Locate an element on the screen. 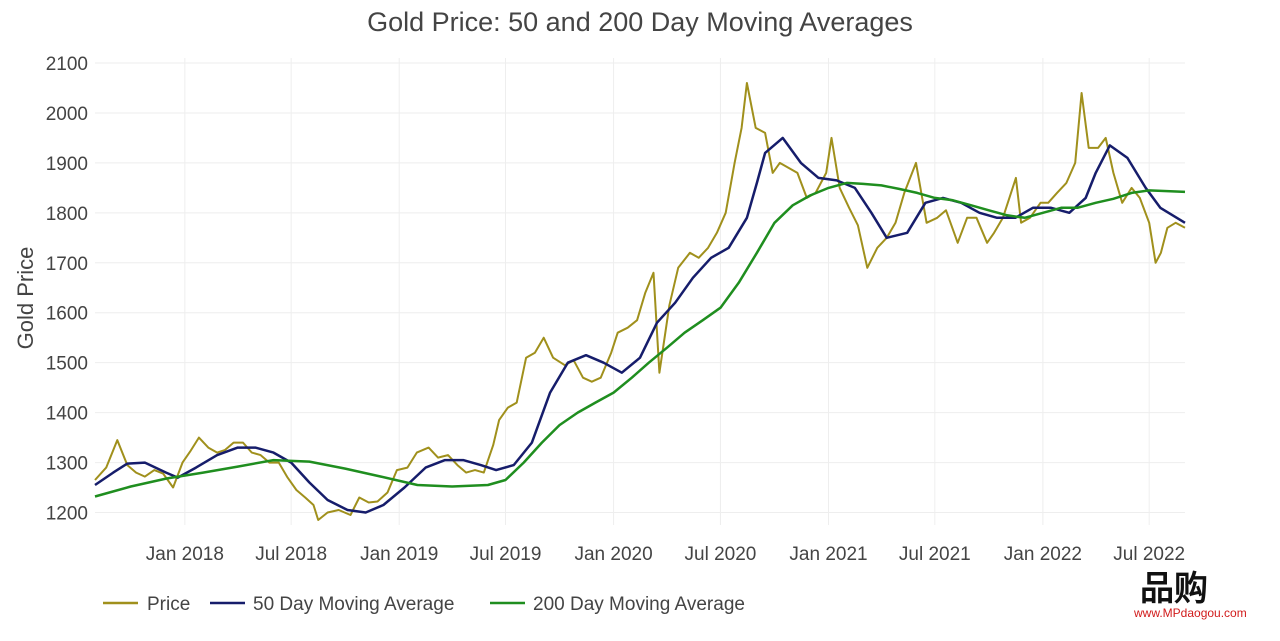 Image resolution: width=1280 pixels, height=641 pixels. legend-label-ma50: 50 Day Moving Average is located at coordinates (353, 604).